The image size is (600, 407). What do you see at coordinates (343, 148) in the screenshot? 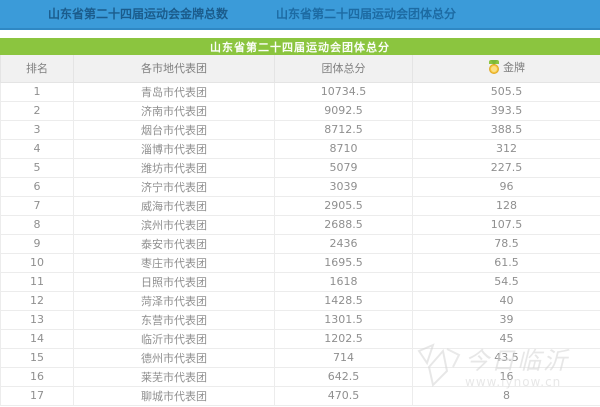
I see `points-cell: 8710` at bounding box center [343, 148].